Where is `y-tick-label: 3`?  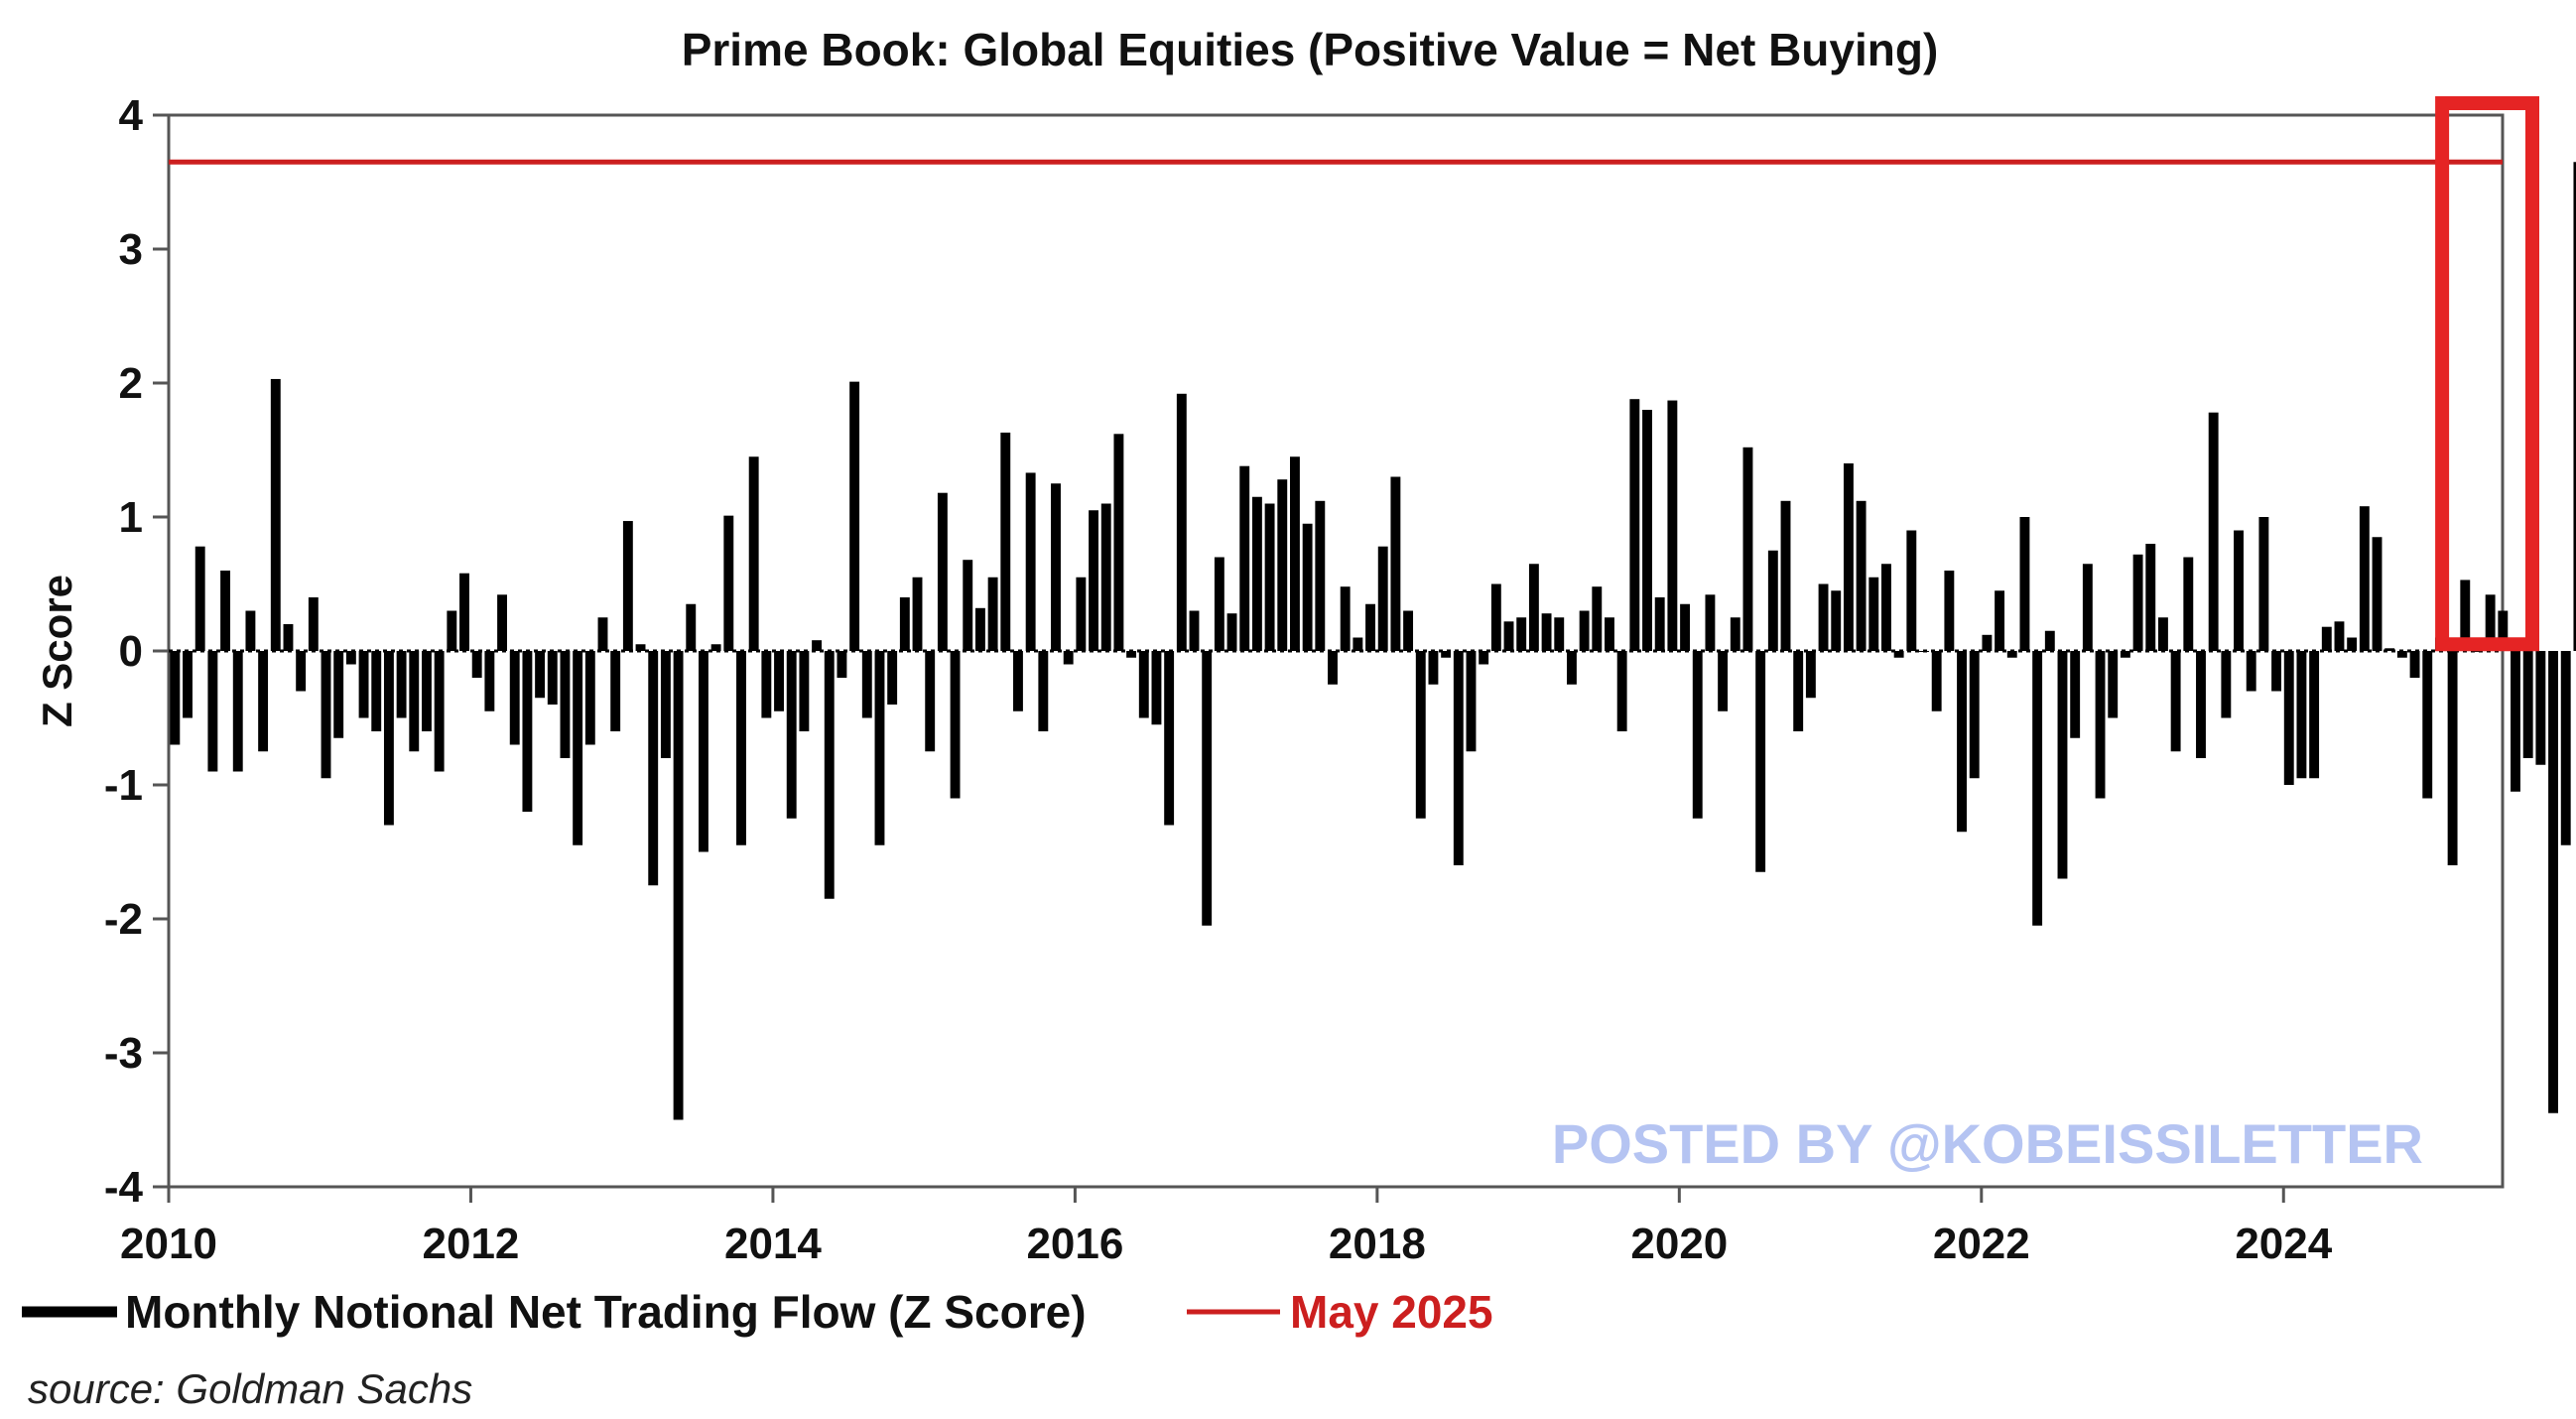
y-tick-label: 3 is located at coordinates (131, 250).